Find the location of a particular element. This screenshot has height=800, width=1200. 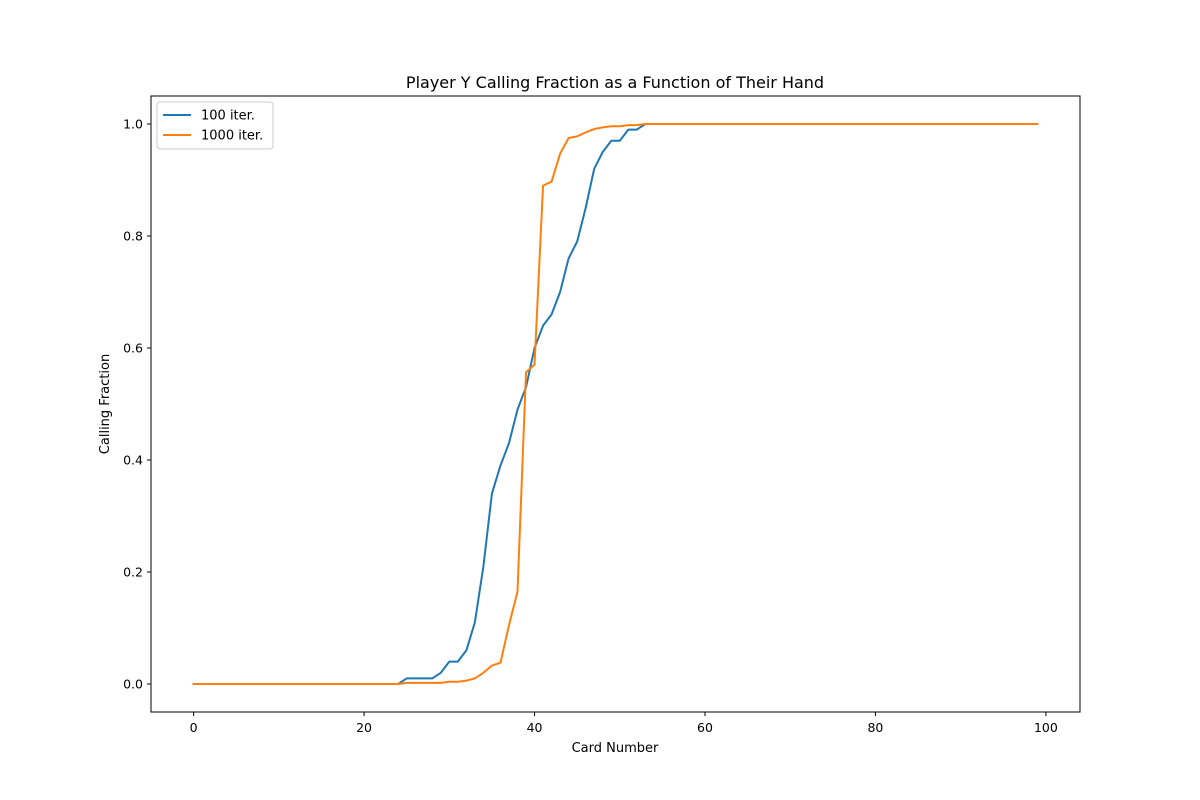

y-tick-label: 0.0 is located at coordinates (133, 684).